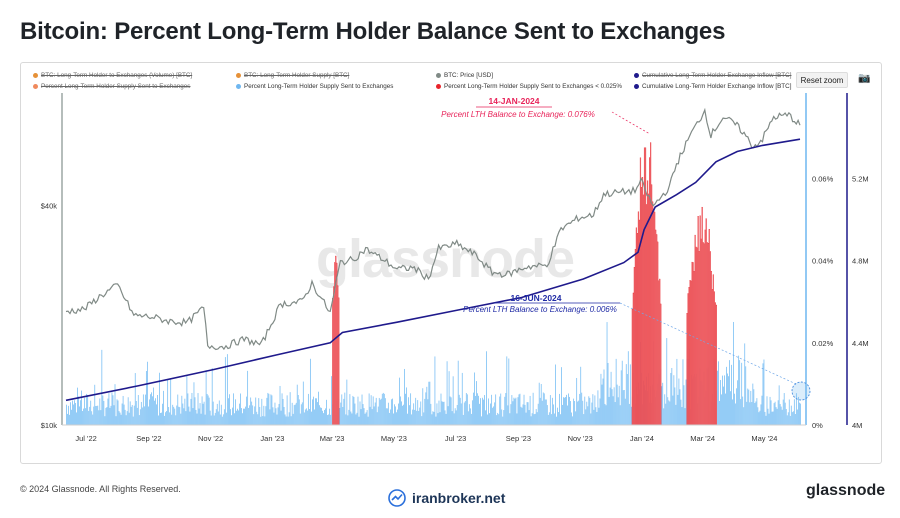  Describe the element at coordinates (445, 259) in the screenshot. I see `glassnode-watermark: glassnode` at that location.